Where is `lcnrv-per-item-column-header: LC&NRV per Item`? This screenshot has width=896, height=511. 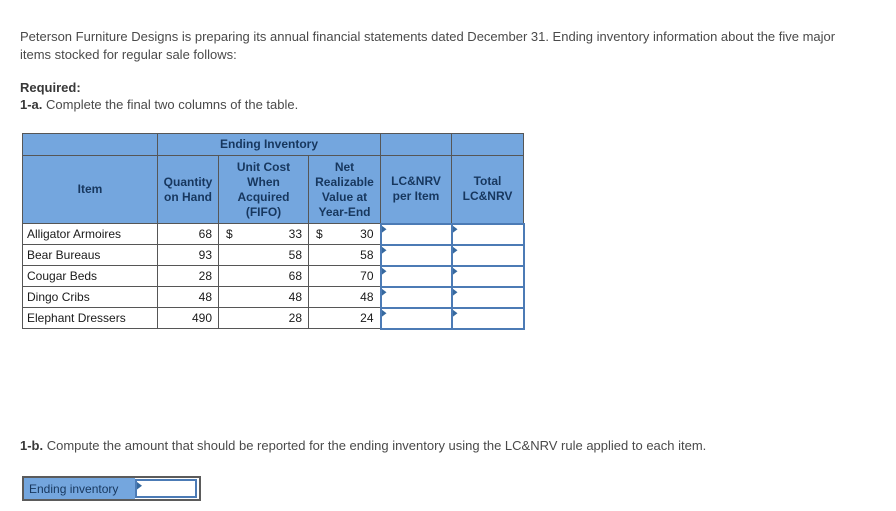 lcnrv-per-item-column-header: LC&NRV per Item is located at coordinates (416, 189).